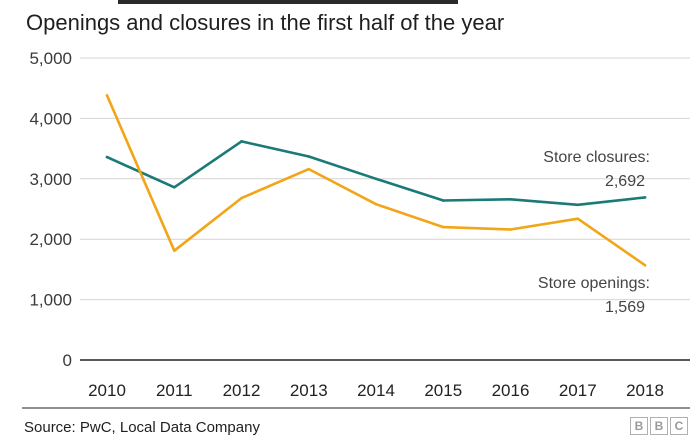  Describe the element at coordinates (107, 390) in the screenshot. I see `x-tick-label: 2010` at that location.